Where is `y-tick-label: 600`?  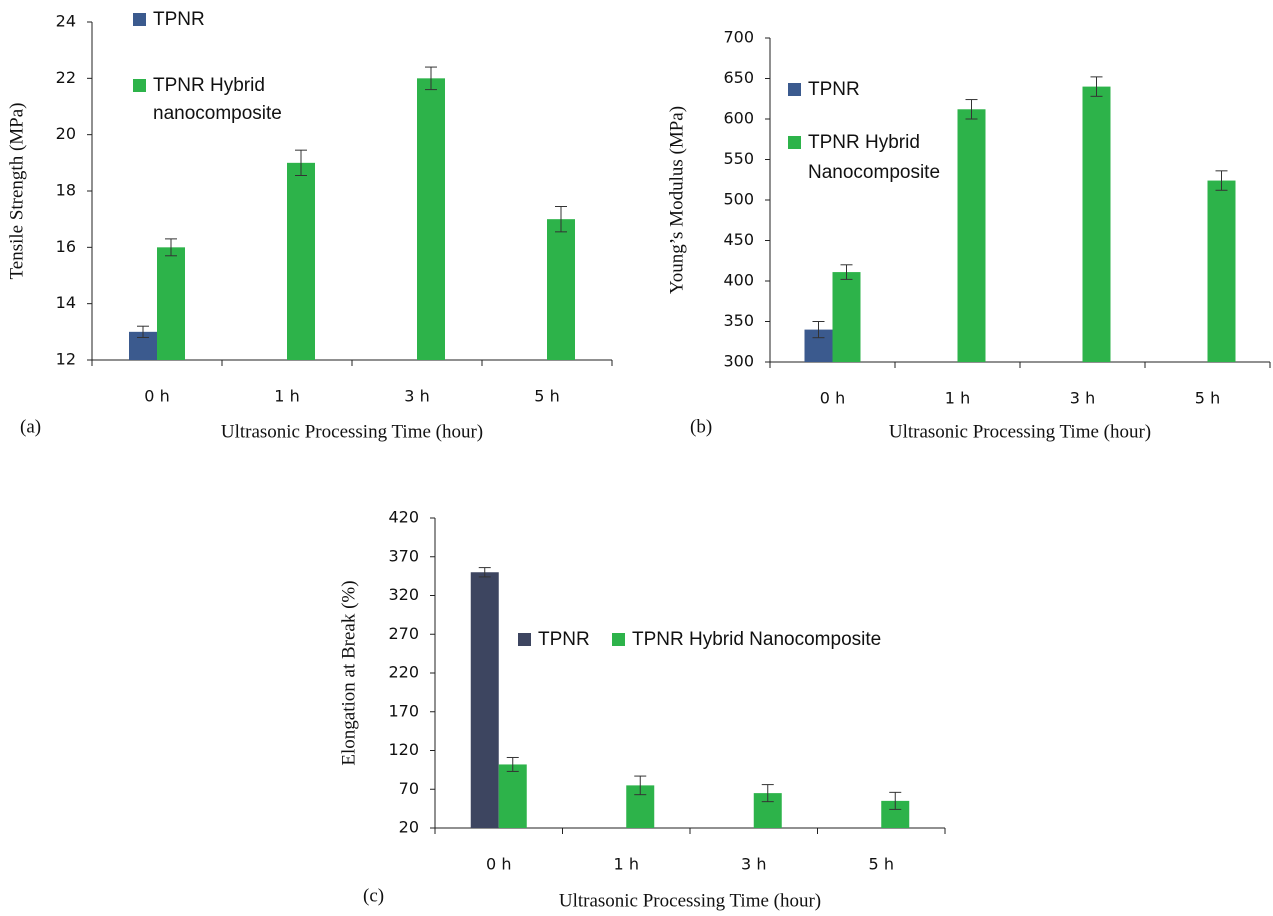 y-tick-label: 600 is located at coordinates (738, 118).